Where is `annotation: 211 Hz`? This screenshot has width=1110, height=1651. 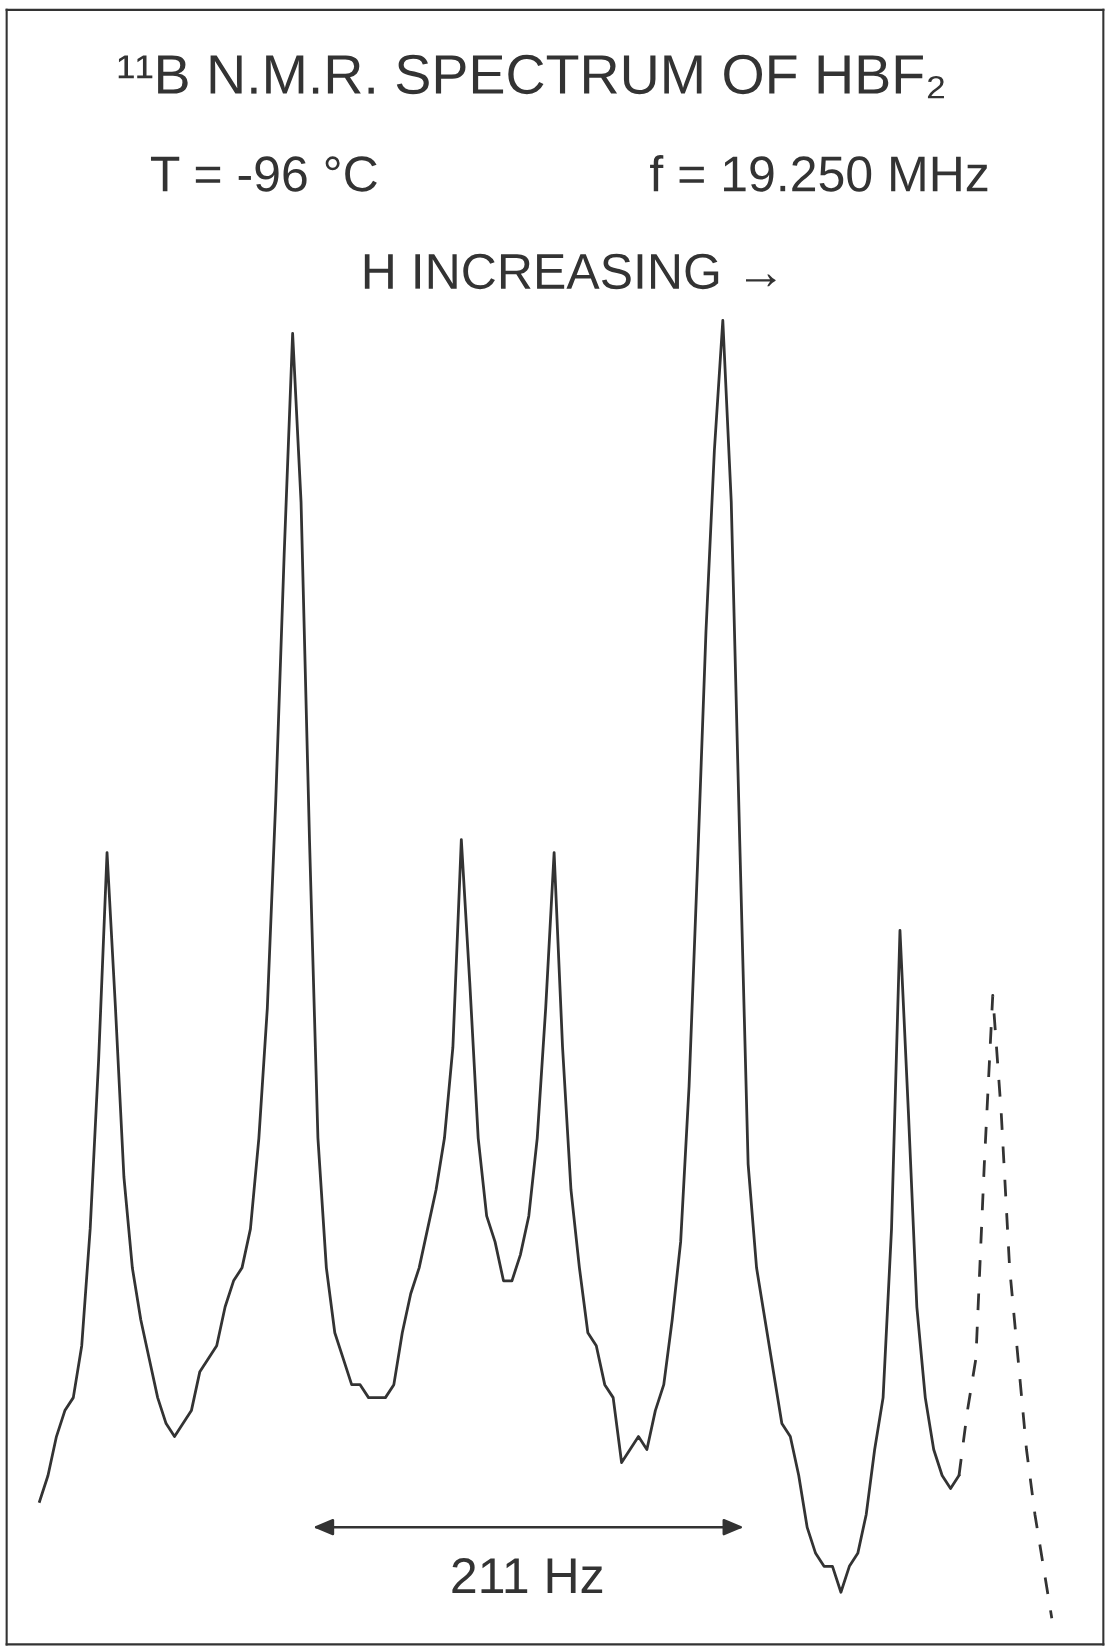
annotation: 211 Hz is located at coordinates (527, 1575).